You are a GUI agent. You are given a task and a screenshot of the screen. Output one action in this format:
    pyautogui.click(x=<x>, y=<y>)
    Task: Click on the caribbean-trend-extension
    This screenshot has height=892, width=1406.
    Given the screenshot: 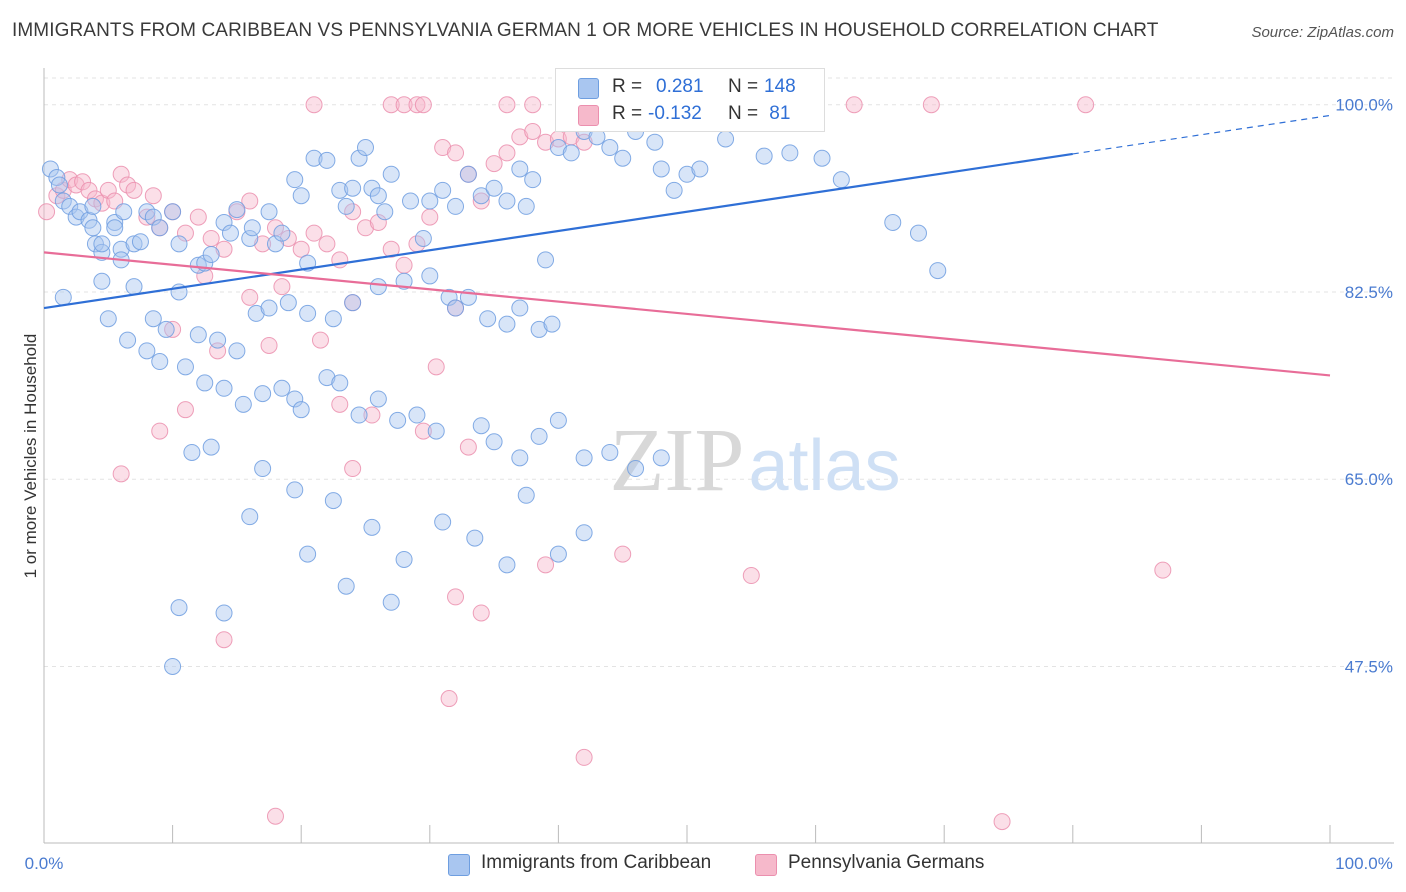 What is the action you would take?
    pyautogui.click(x=1201, y=134)
    